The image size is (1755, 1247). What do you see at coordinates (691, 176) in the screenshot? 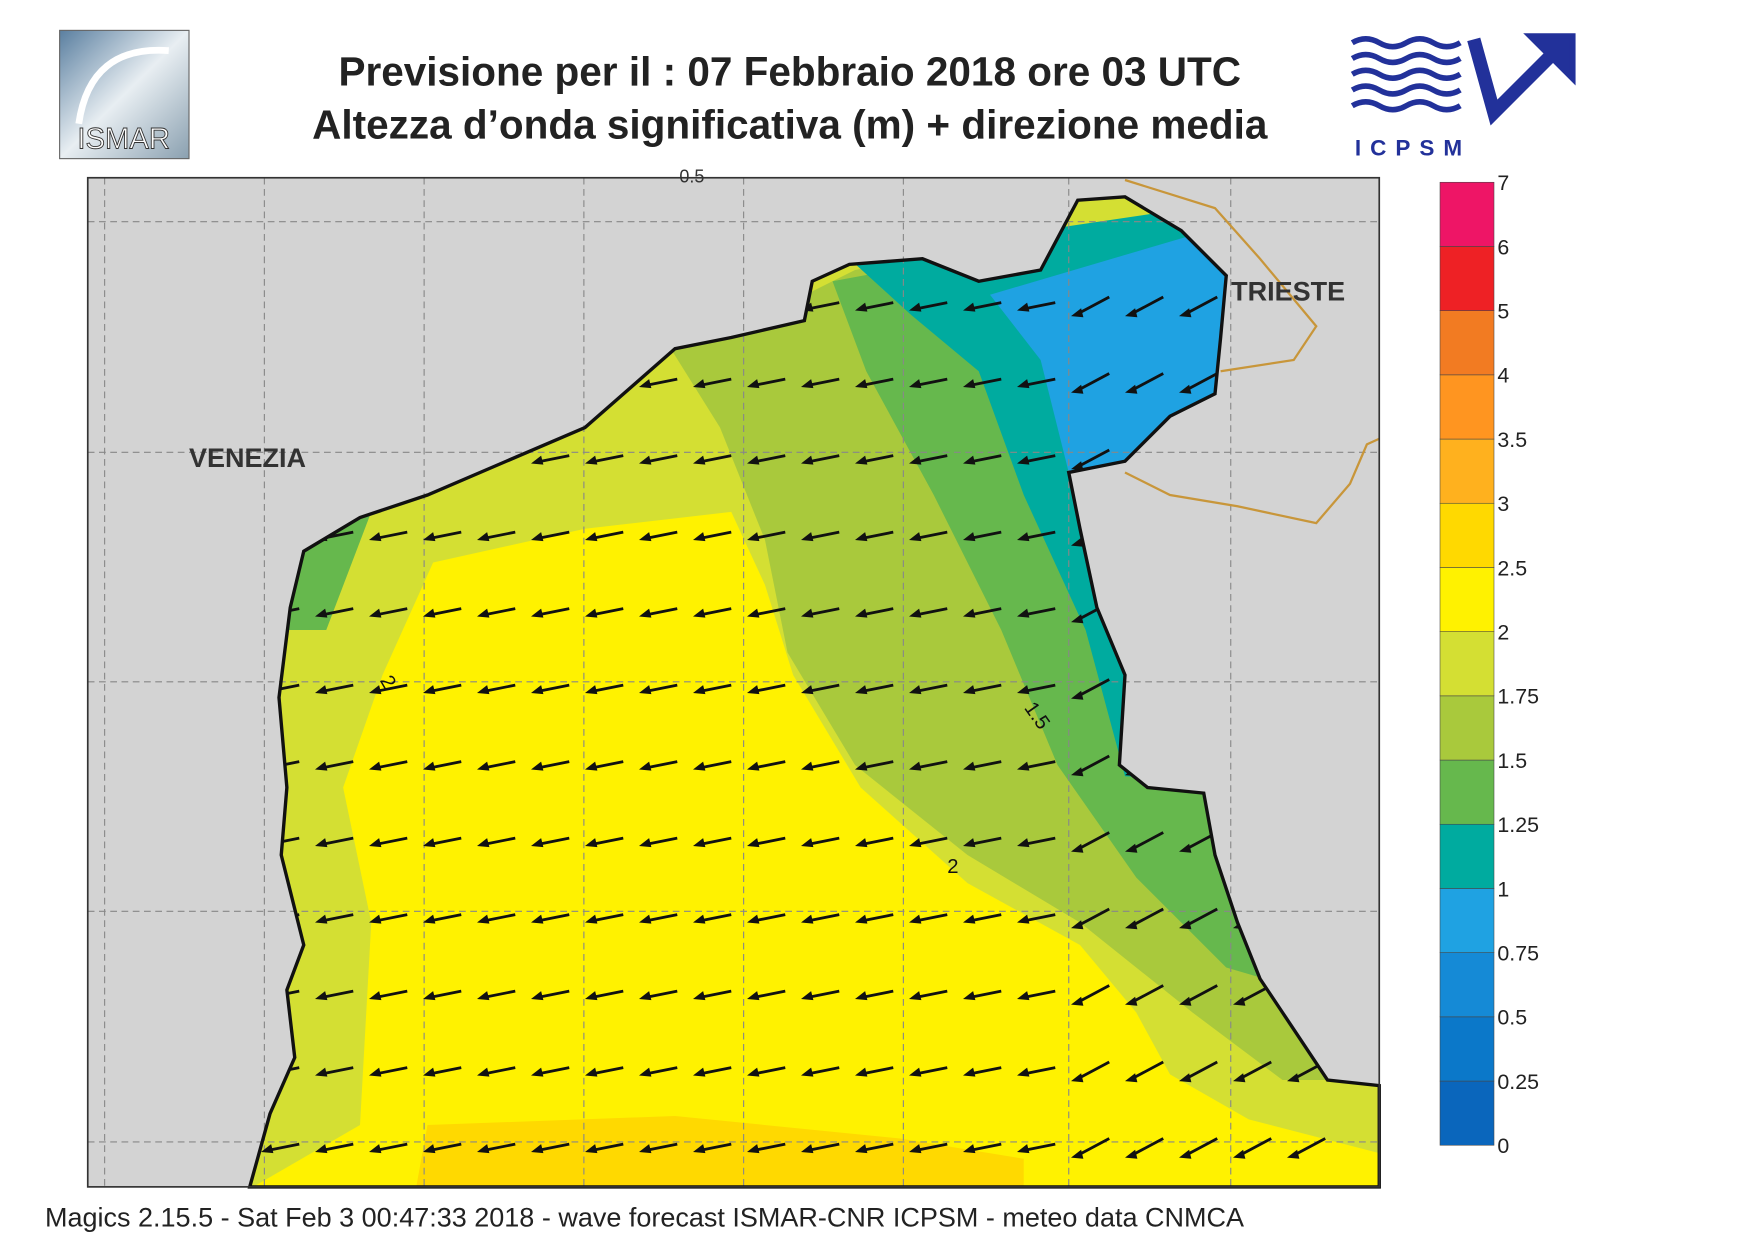
I see `contour-label: 0.5` at bounding box center [691, 176].